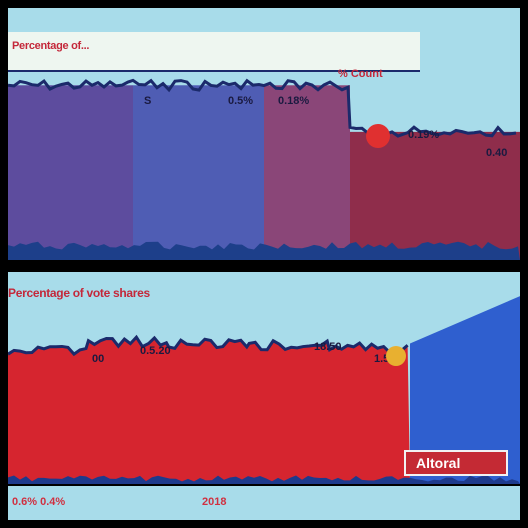  I want to click on data-label-2-2: 18.50, so click(328, 347).